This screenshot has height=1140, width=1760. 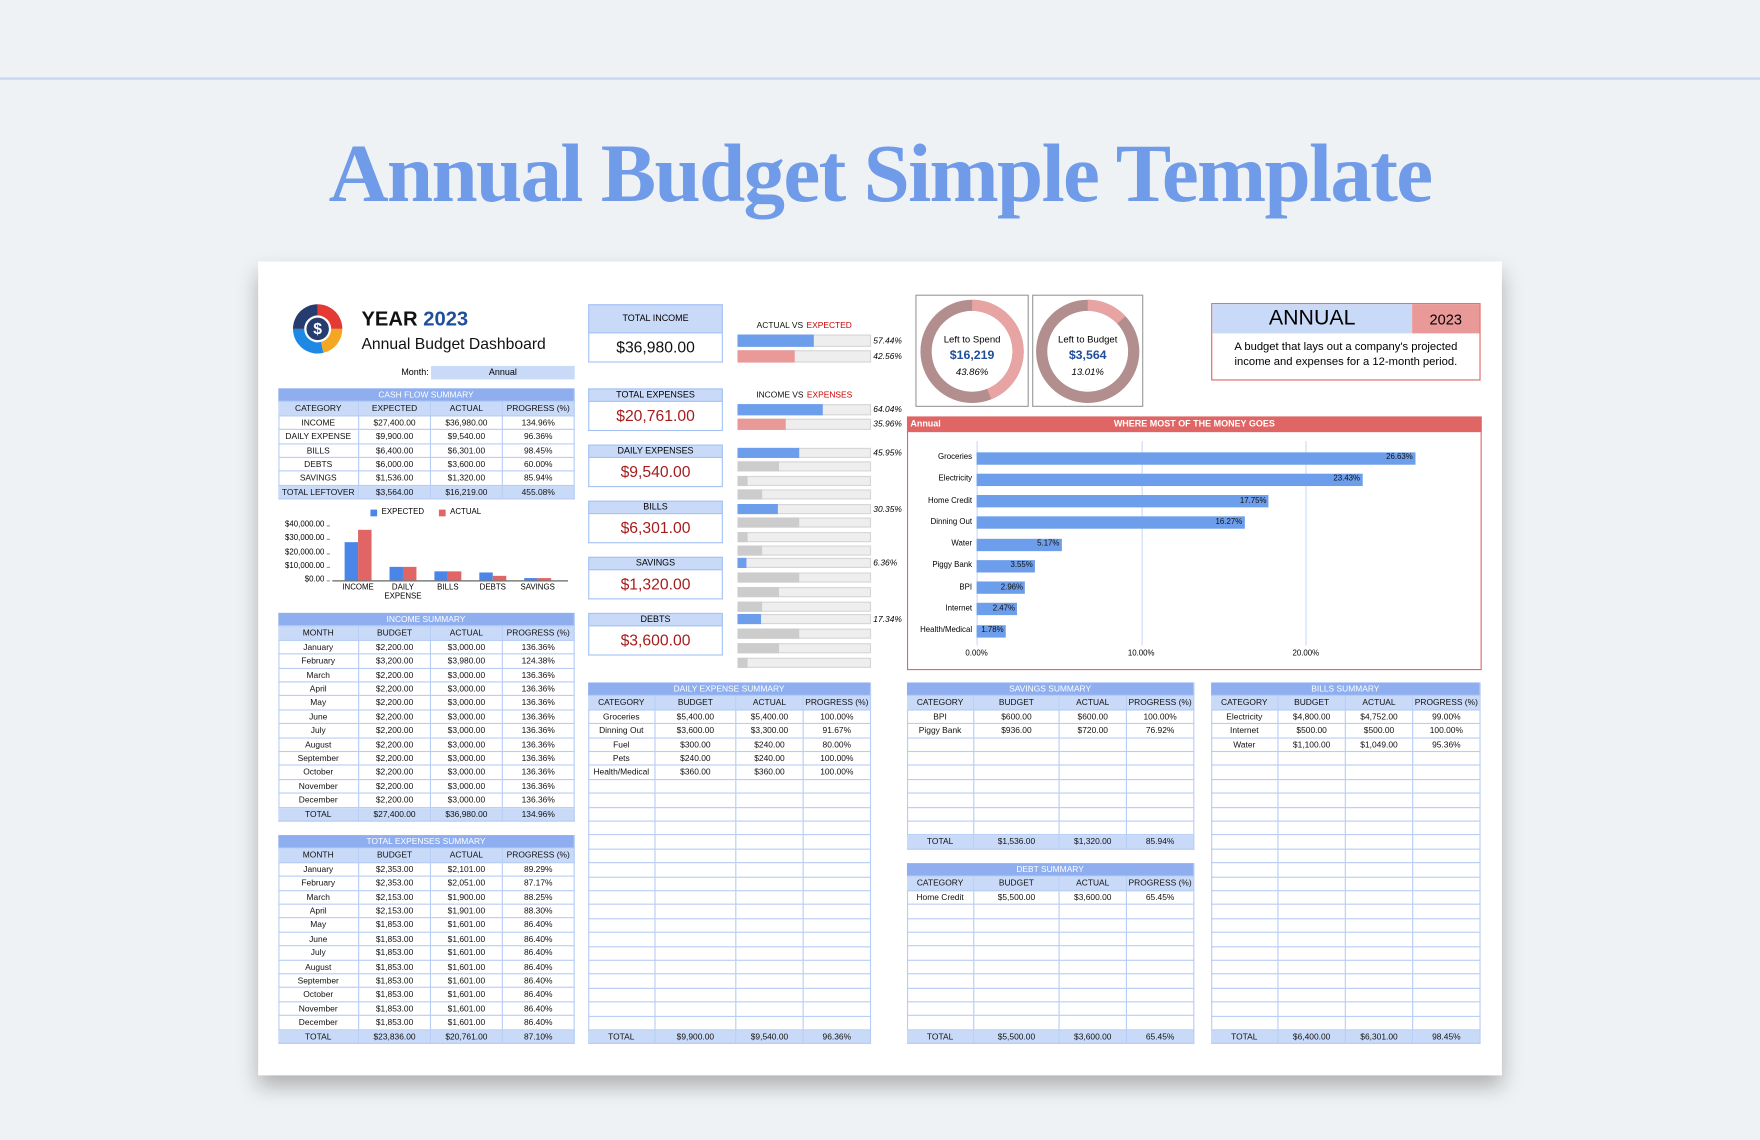 I want to click on table-cell: $4,800.00, so click(x=1312, y=717).